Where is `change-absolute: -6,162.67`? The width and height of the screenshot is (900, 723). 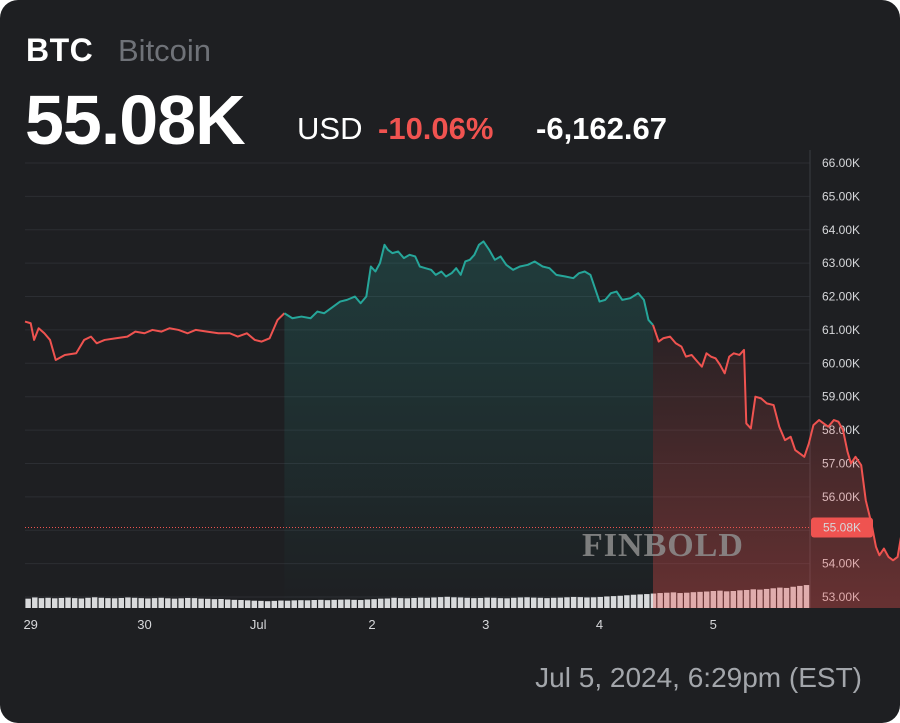 change-absolute: -6,162.67 is located at coordinates (601, 128).